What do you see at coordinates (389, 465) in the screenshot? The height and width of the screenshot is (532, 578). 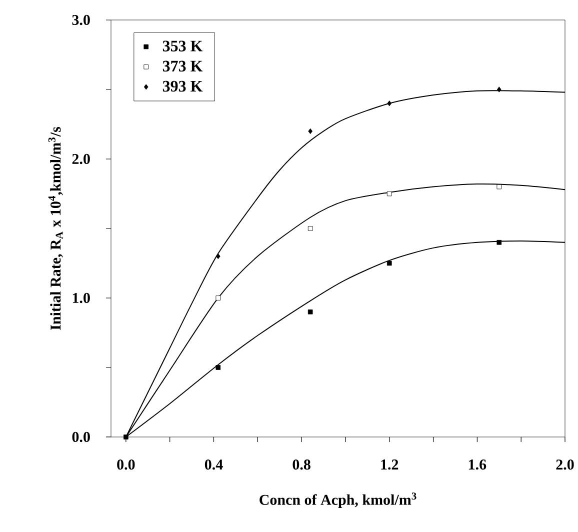 I see `x-tick-label: 1.2` at bounding box center [389, 465].